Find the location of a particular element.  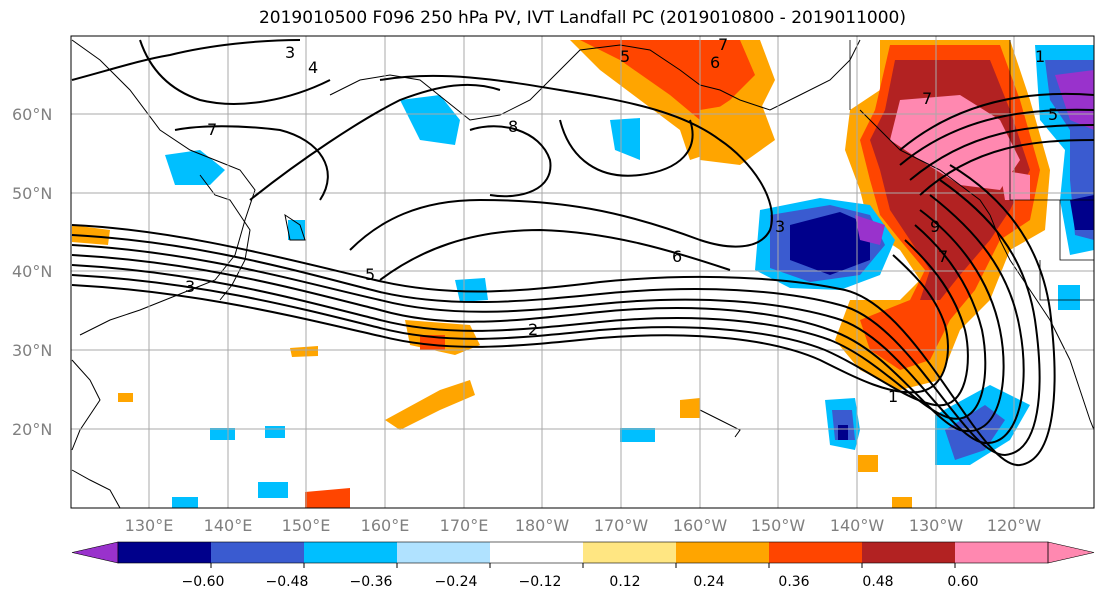

colorbar-tick-label: 0.60 is located at coordinates (962, 582).